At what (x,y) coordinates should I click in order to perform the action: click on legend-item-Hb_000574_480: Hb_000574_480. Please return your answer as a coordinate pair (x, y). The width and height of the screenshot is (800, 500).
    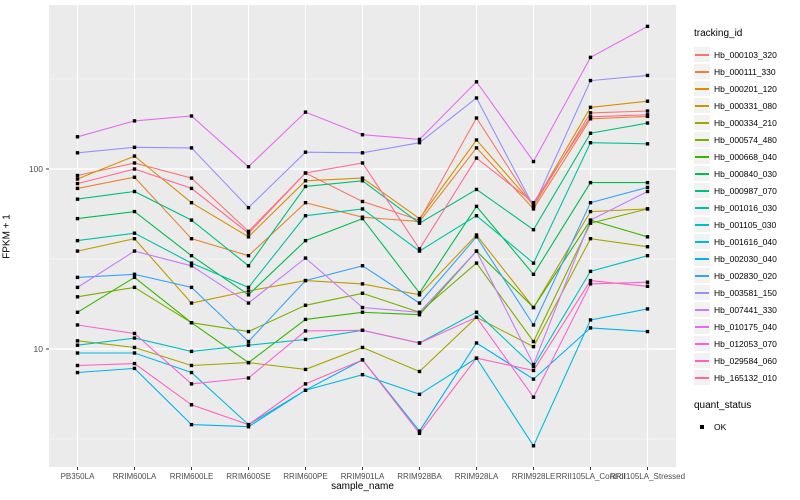
    Looking at the image, I should click on (747, 139).